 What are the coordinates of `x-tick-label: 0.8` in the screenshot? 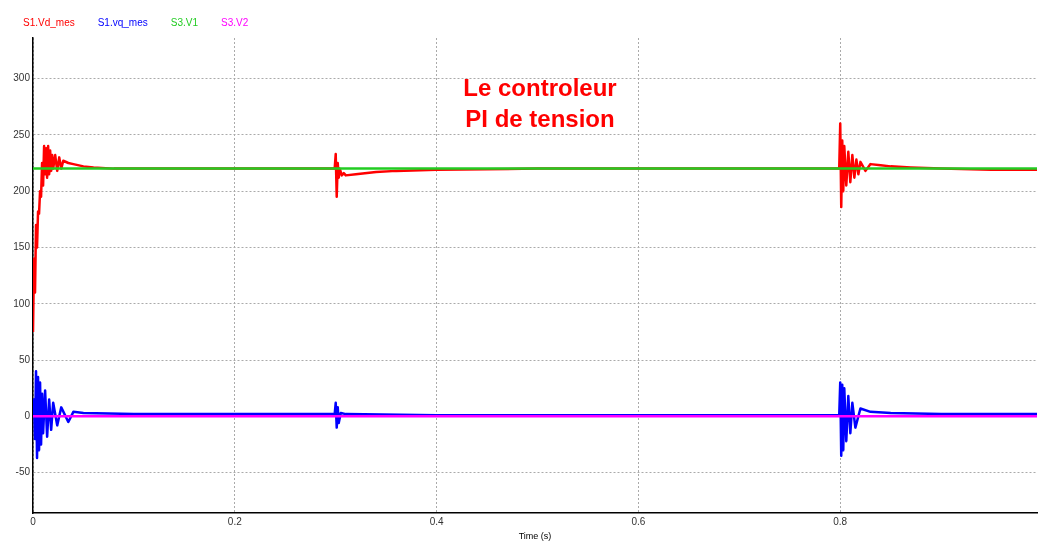 It's located at (840, 521).